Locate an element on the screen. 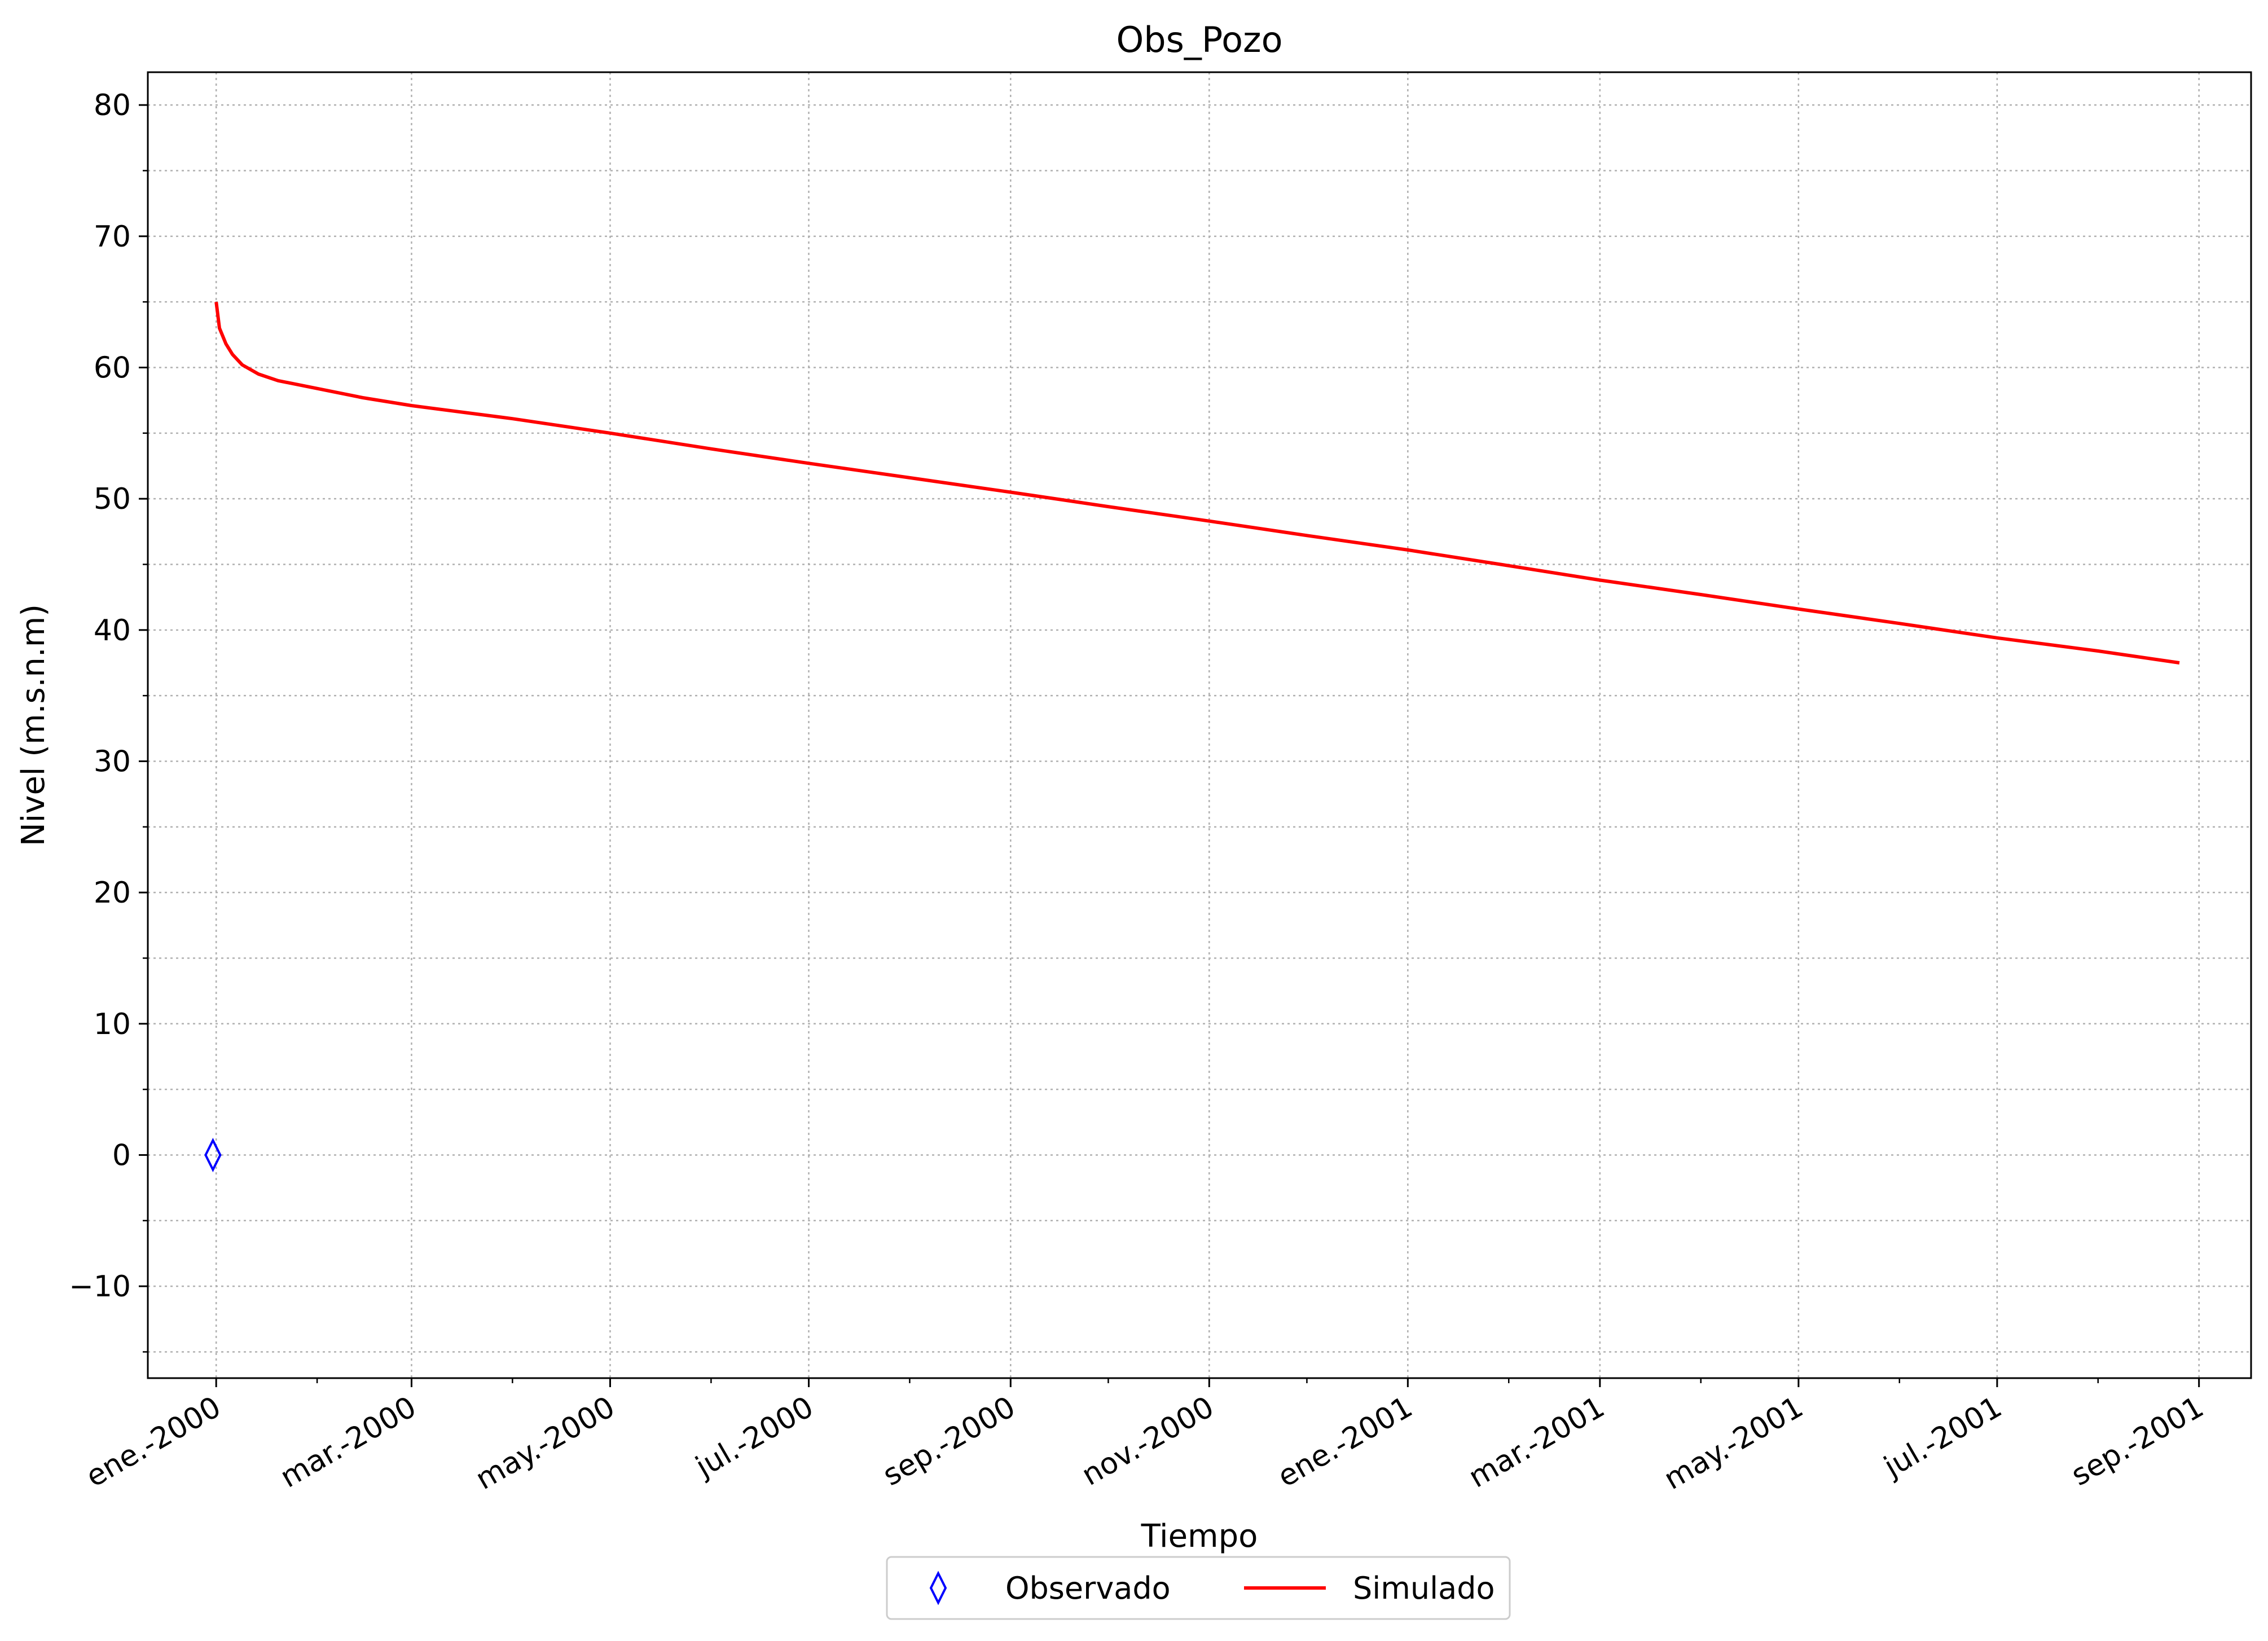  y-tick-label: 0 is located at coordinates (122, 1155).